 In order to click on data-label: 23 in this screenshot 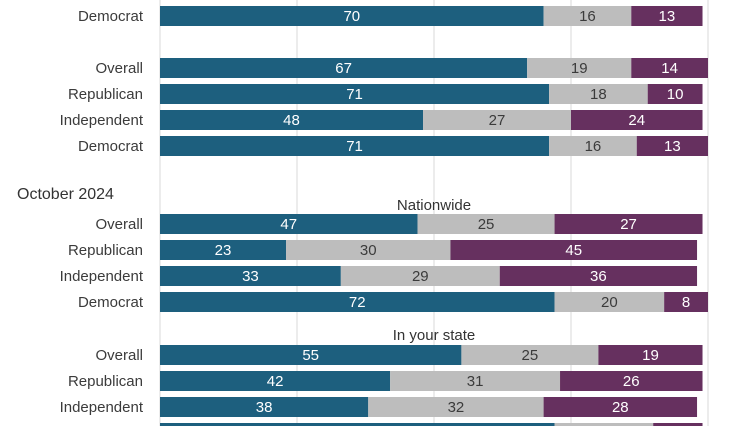, I will do `click(223, 250)`.